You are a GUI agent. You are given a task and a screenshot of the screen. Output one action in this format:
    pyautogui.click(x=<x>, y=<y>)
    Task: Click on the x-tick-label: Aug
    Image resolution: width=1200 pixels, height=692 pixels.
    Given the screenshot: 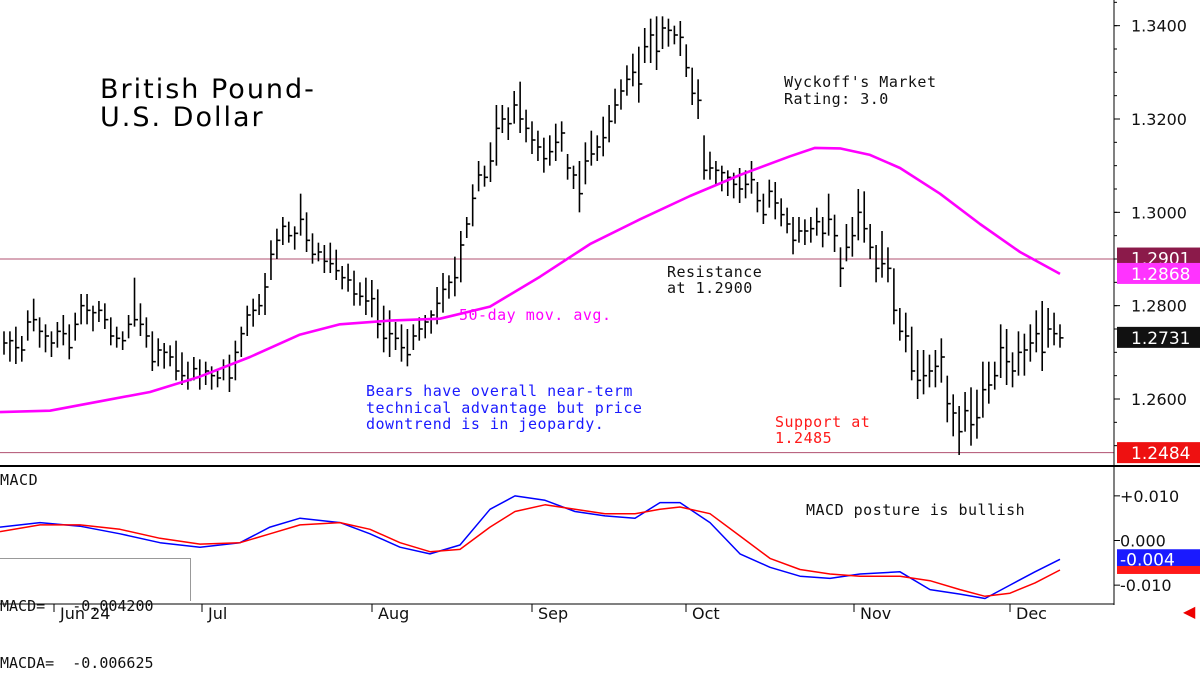 What is the action you would take?
    pyautogui.click(x=393, y=613)
    